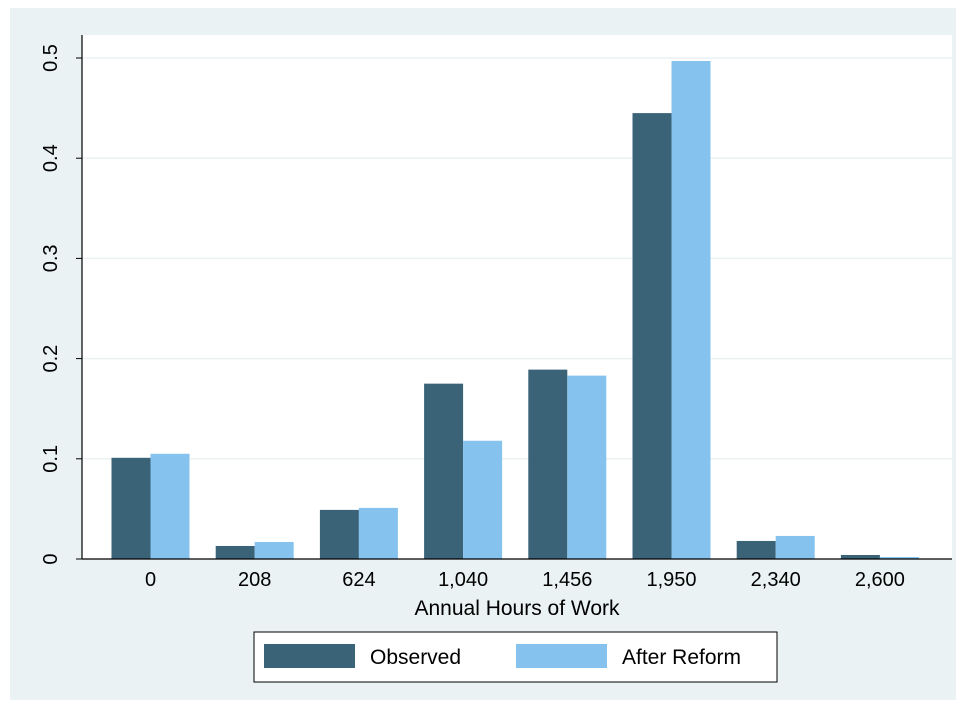 This screenshot has height=709, width=961. I want to click on x-tick-label: 2,340, so click(776, 580).